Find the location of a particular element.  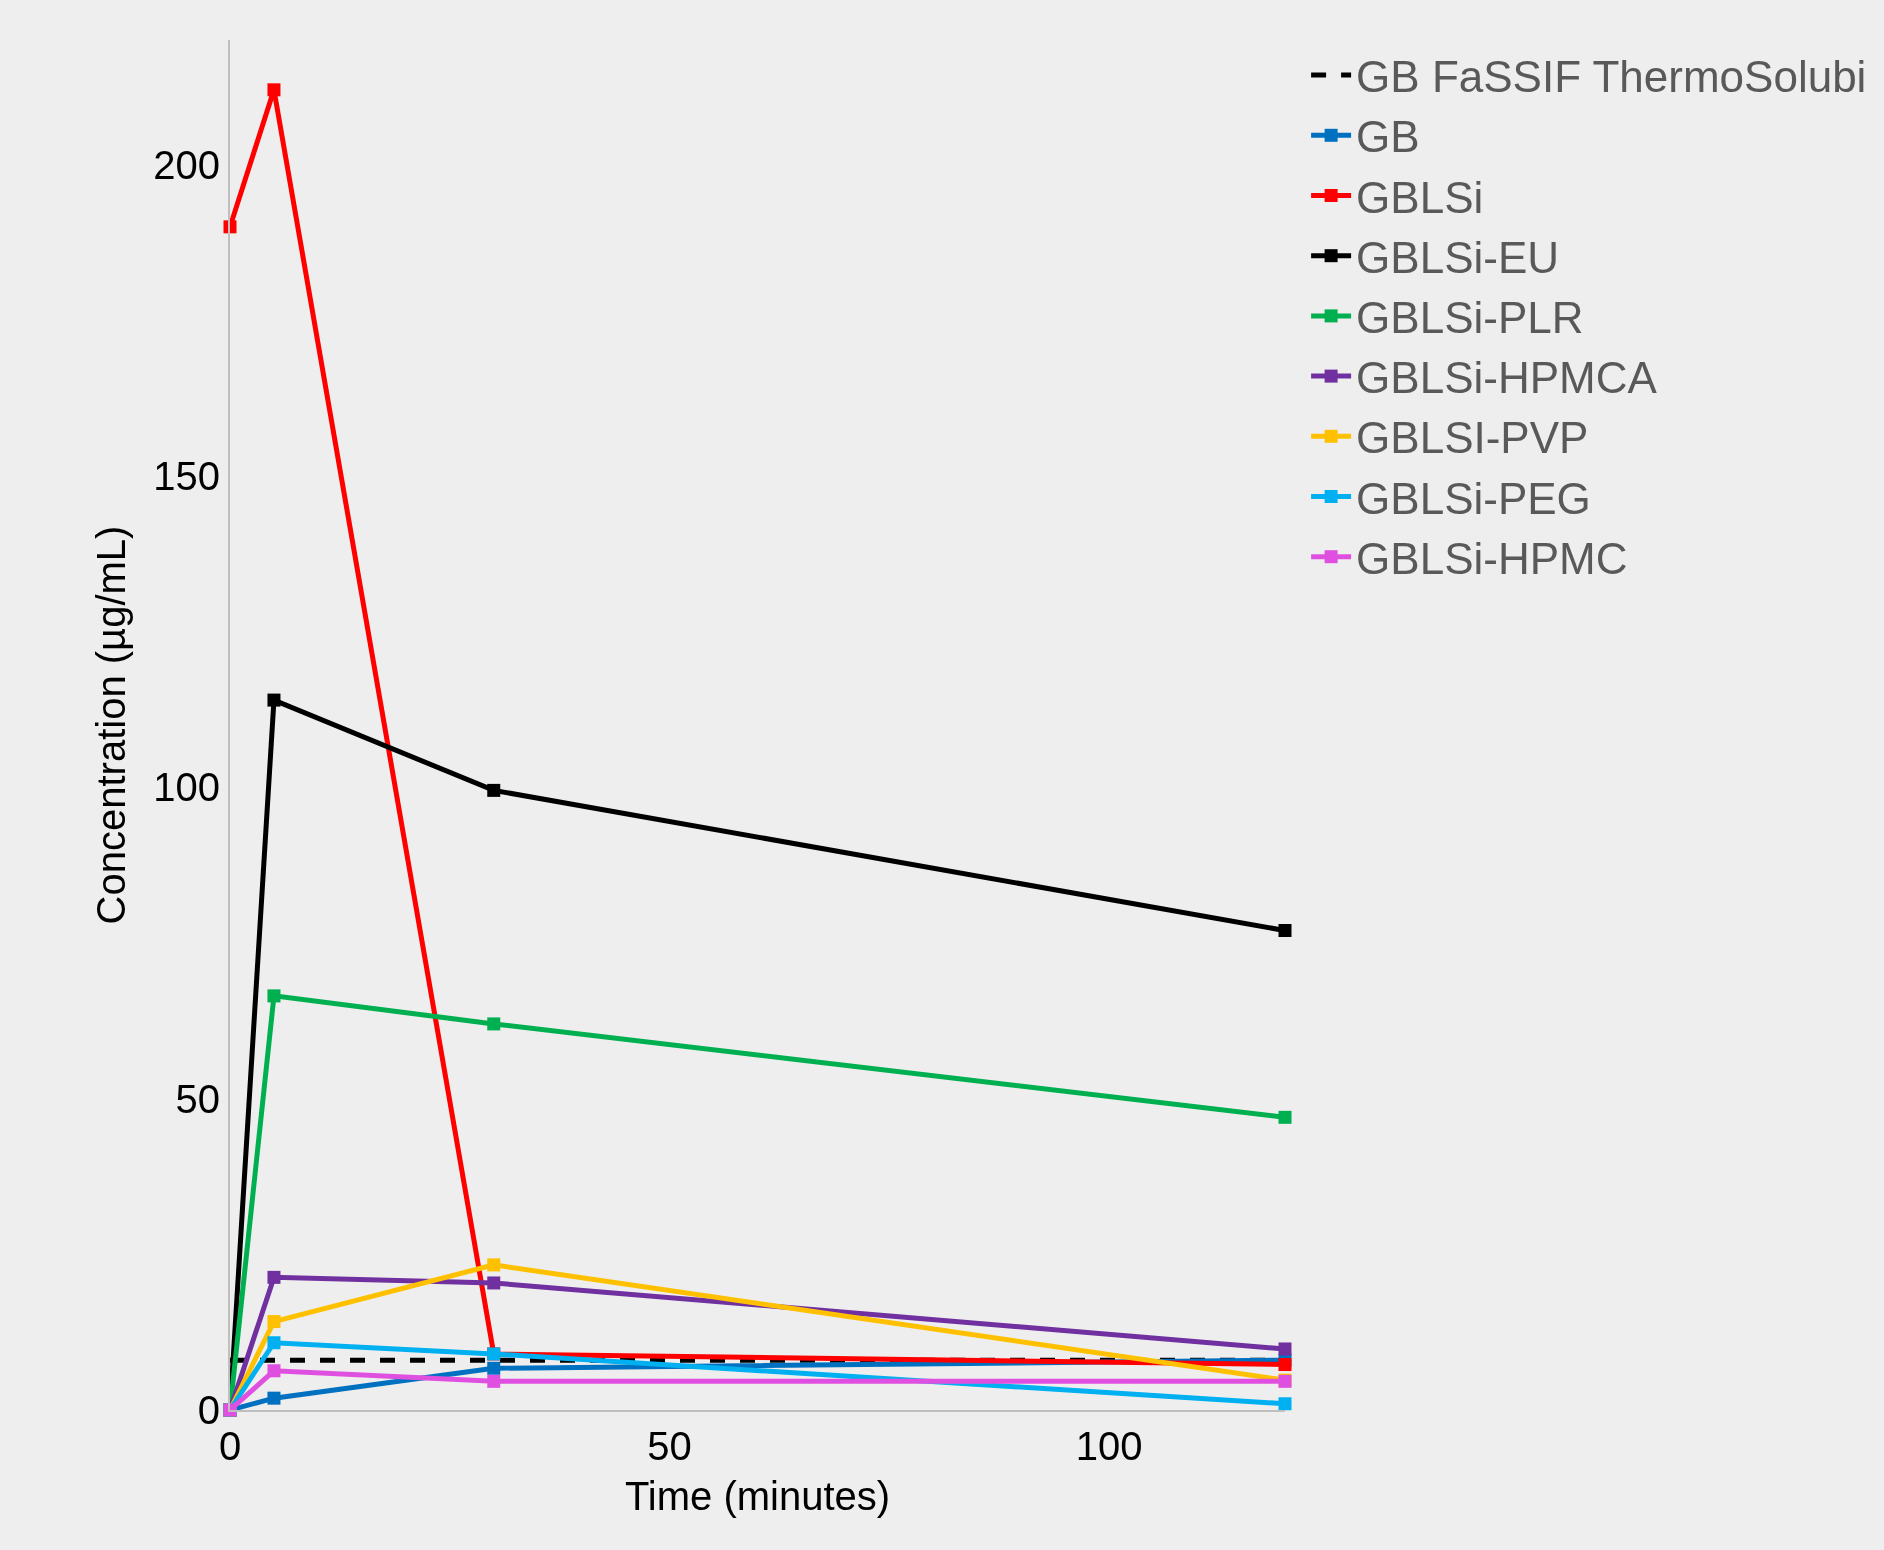

y-tick-label: 150 is located at coordinates (186, 475).